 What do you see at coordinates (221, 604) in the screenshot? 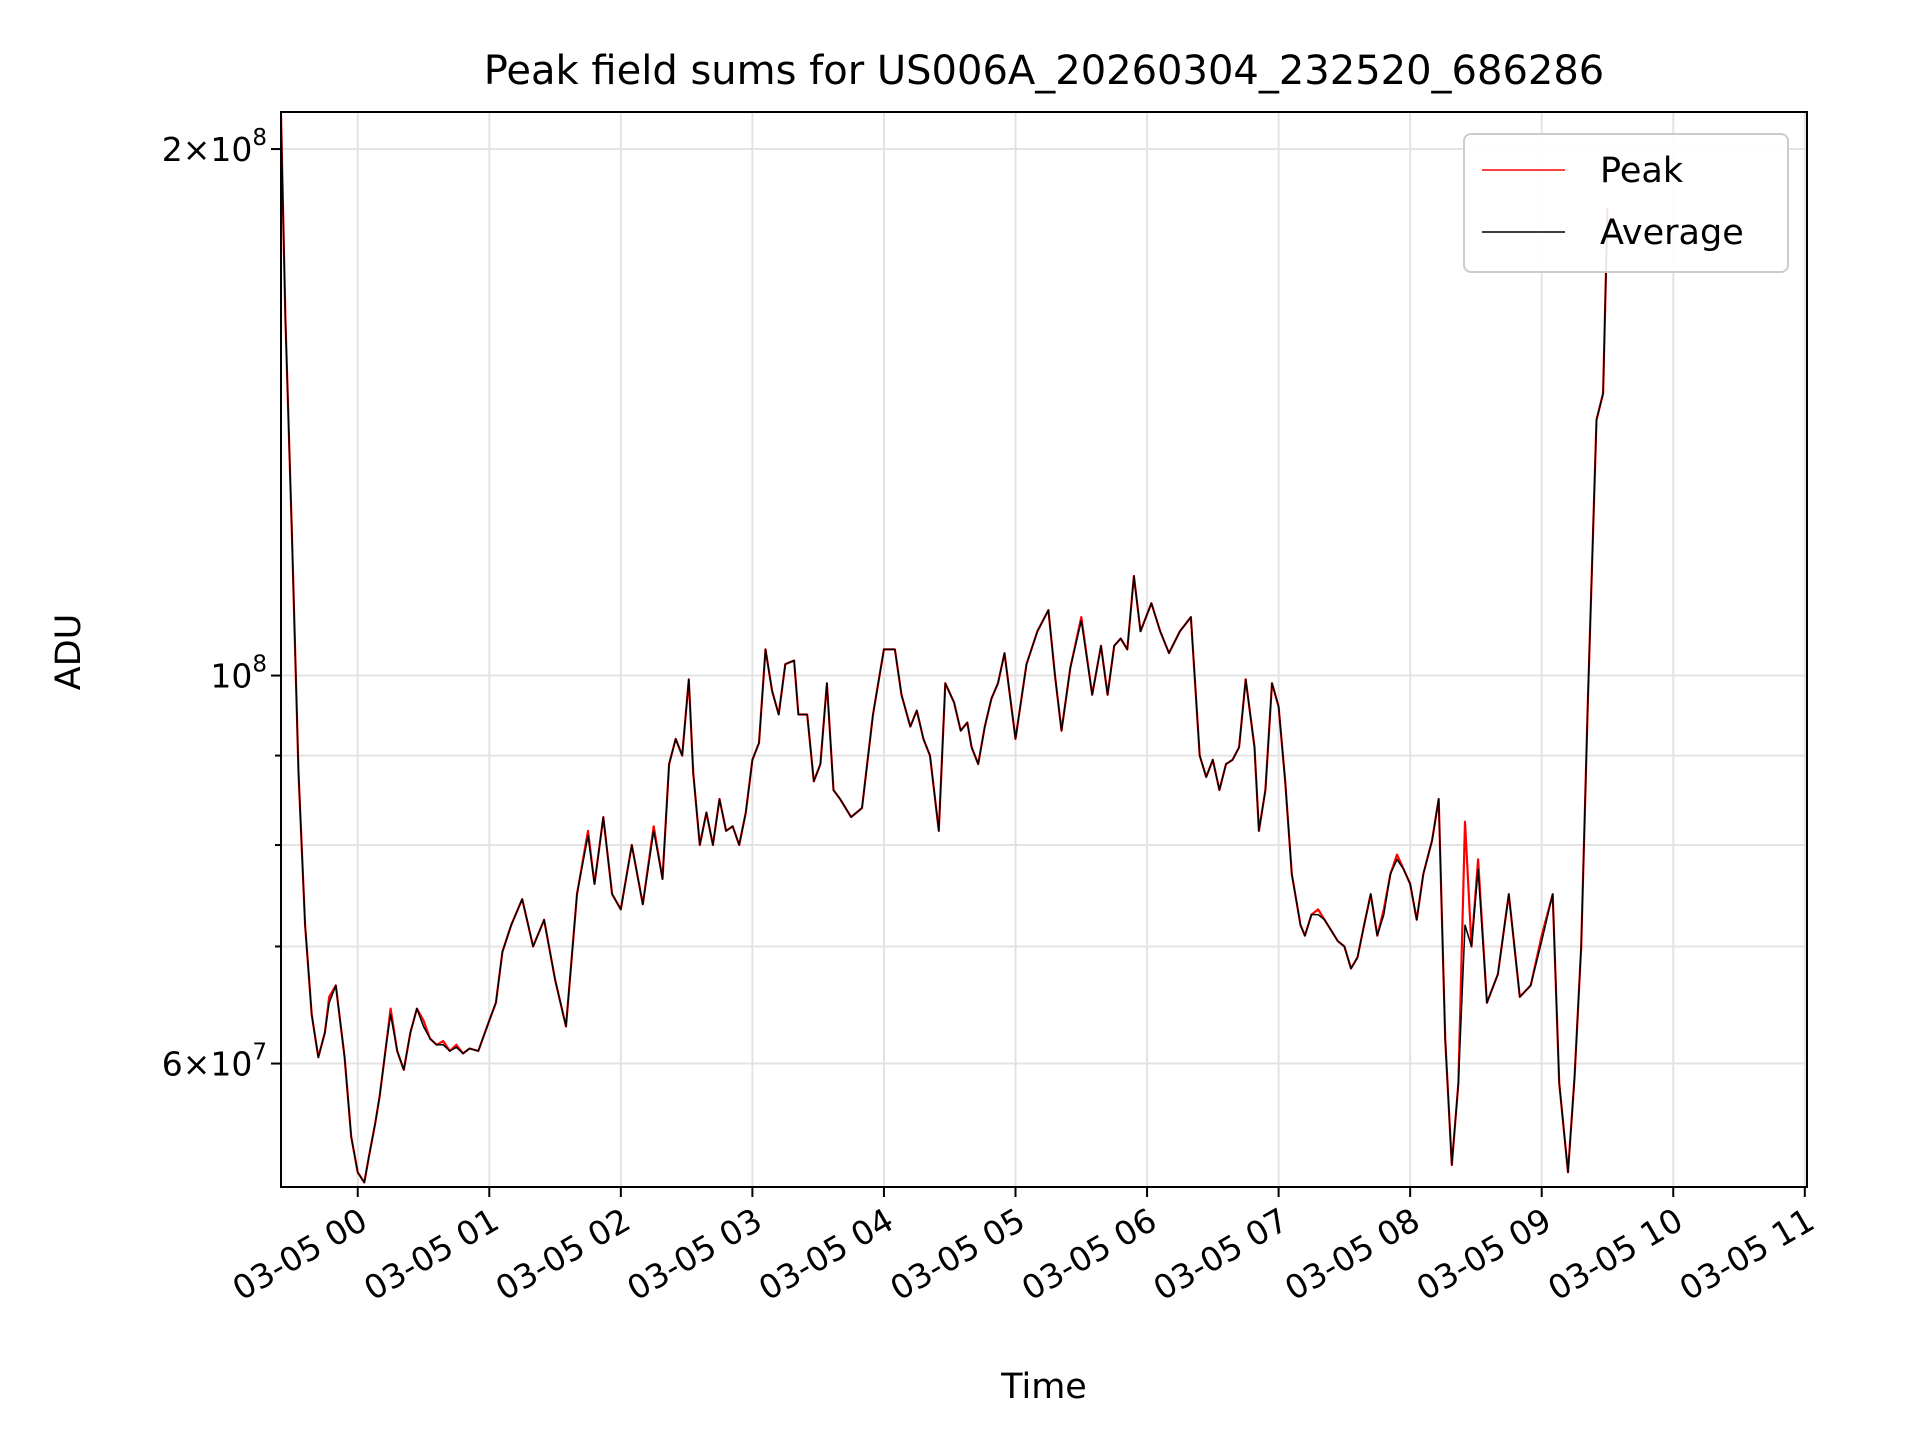
I see `y-axis: 6×107 108 2×108` at bounding box center [221, 604].